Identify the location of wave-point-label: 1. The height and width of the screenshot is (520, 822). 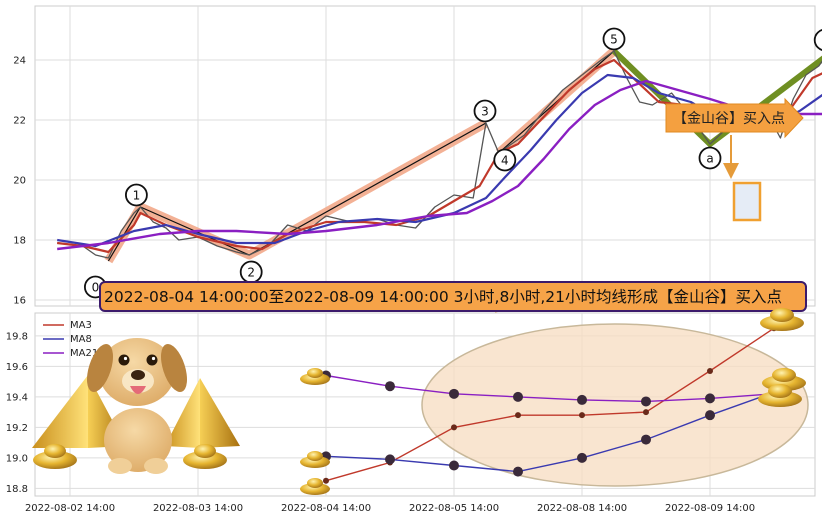
(137, 196).